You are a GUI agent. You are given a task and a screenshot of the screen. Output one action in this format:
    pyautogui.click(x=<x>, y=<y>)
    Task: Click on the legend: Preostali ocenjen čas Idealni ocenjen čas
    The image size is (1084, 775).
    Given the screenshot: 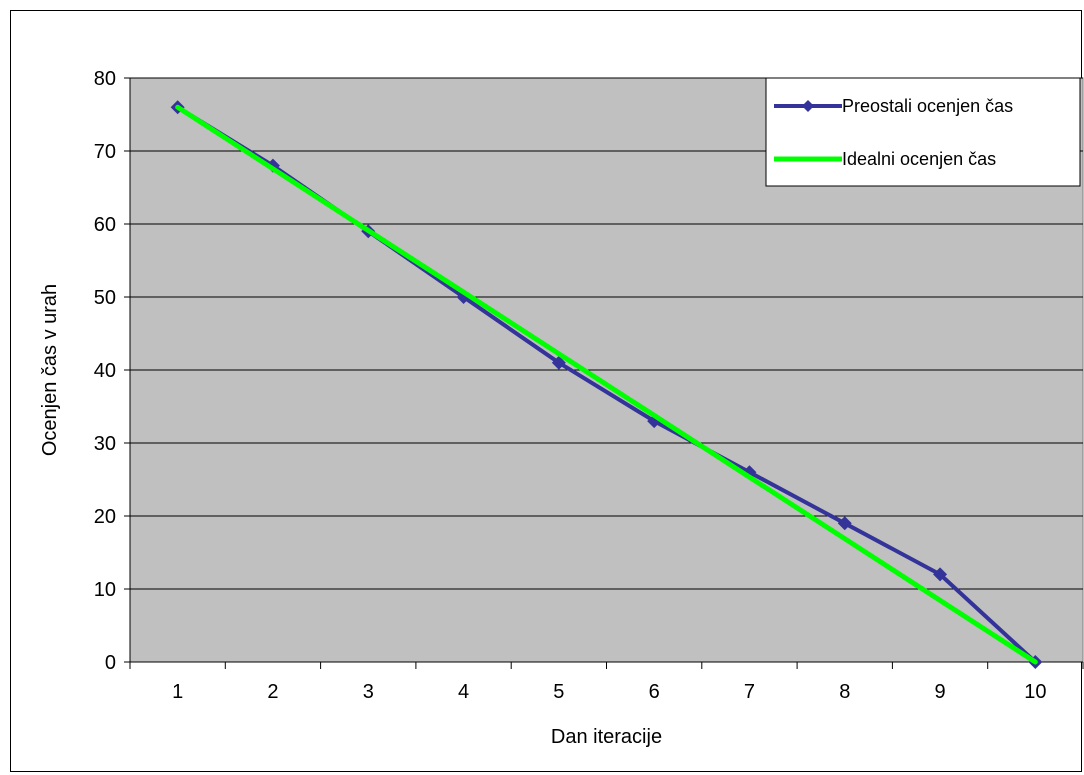 What is the action you would take?
    pyautogui.click(x=923, y=132)
    